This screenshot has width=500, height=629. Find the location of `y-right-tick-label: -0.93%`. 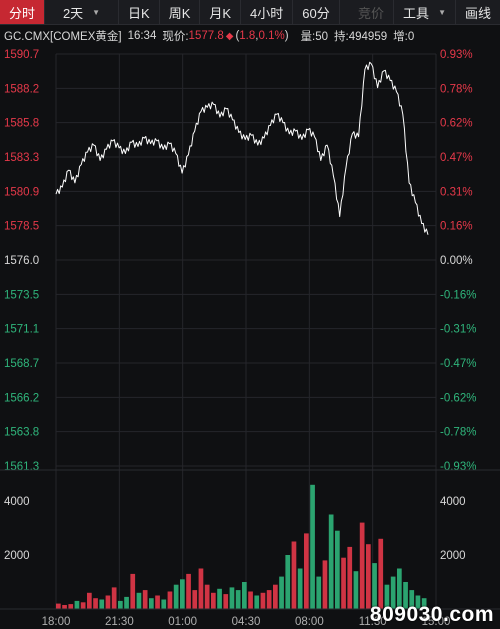

y-right-tick-label: -0.93% is located at coordinates (458, 467).